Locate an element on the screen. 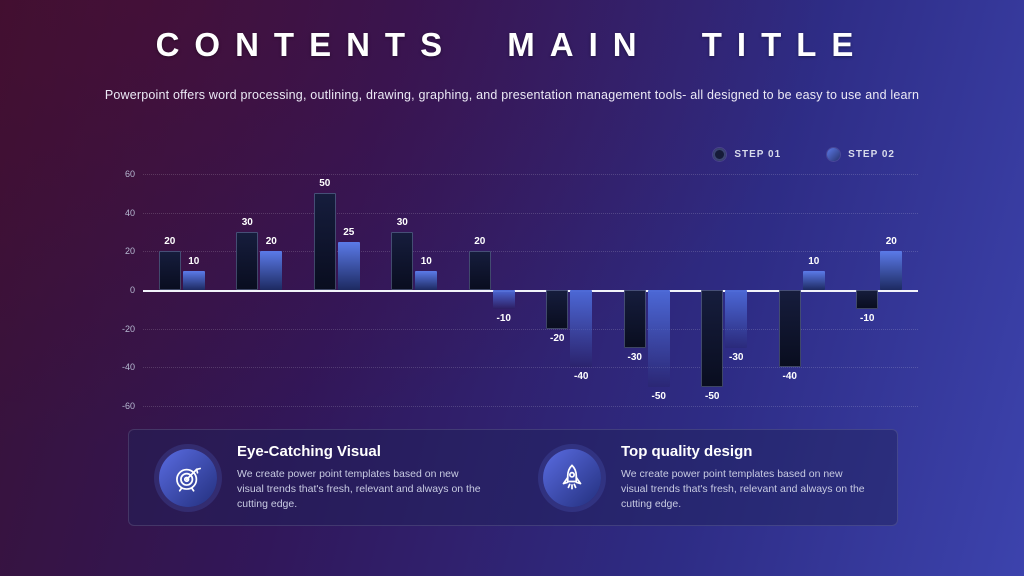 This screenshot has width=1024, height=576. chart-legend: STEP 01 STEP 02 is located at coordinates (804, 154).